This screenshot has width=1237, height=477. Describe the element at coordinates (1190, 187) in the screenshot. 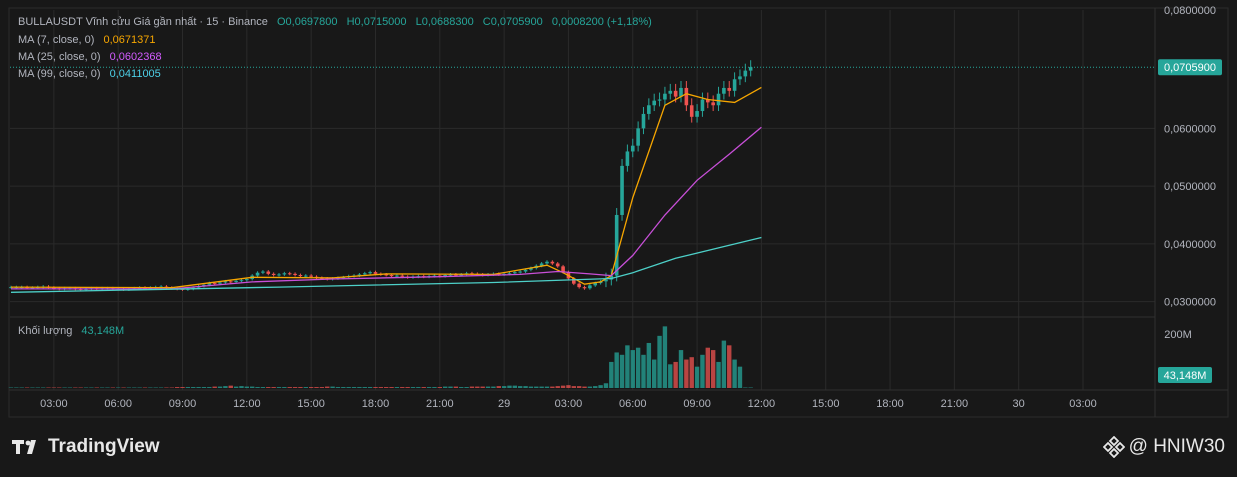

I see `price-tick-label: 0,0500000` at that location.